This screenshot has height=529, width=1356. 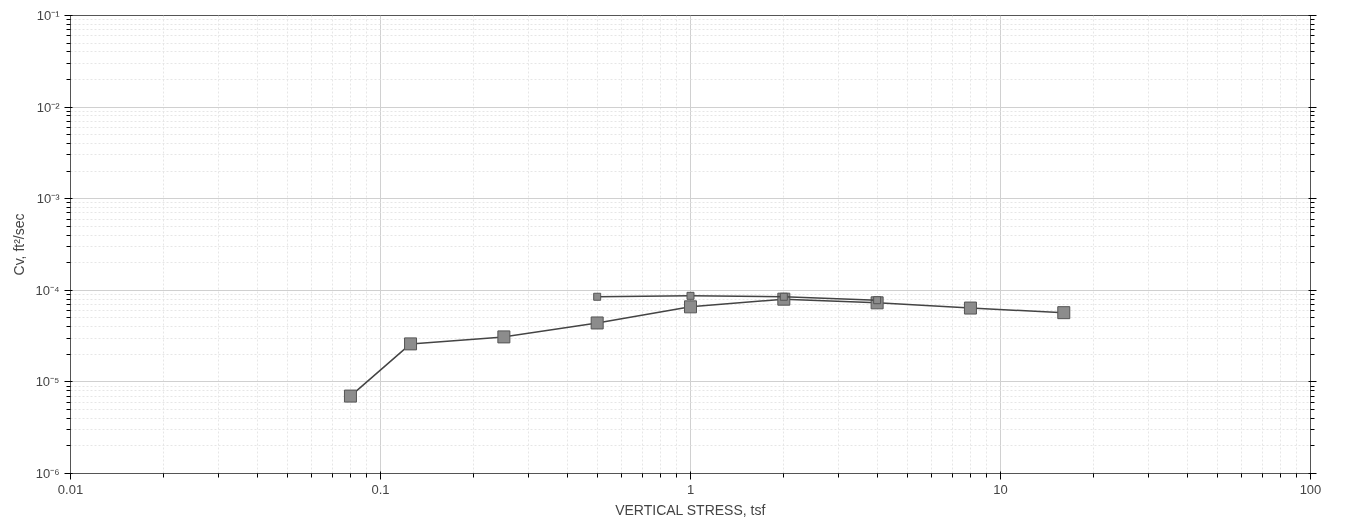 I want to click on x-tick-label: 0.1, so click(x=380, y=489).